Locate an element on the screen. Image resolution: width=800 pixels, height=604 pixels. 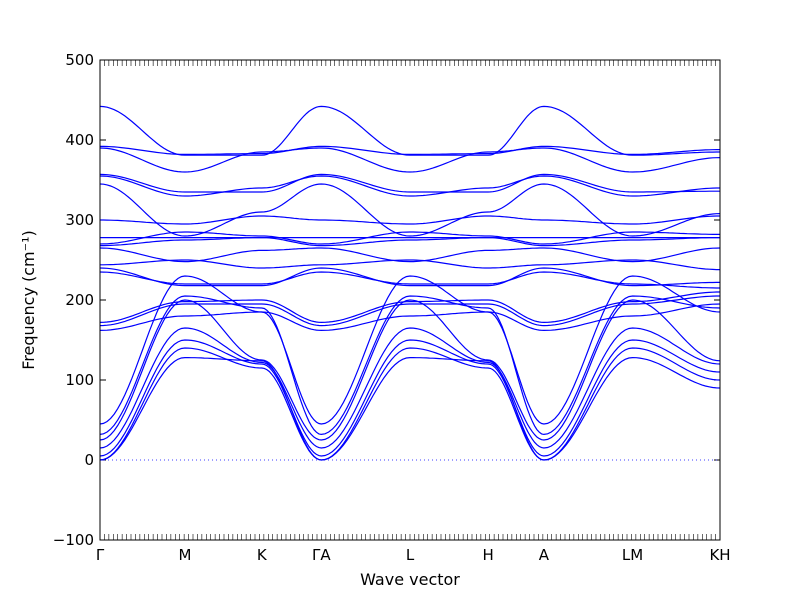
x-tick-labels: Γ M K ΓA L H A LM KH is located at coordinates (413, 555).